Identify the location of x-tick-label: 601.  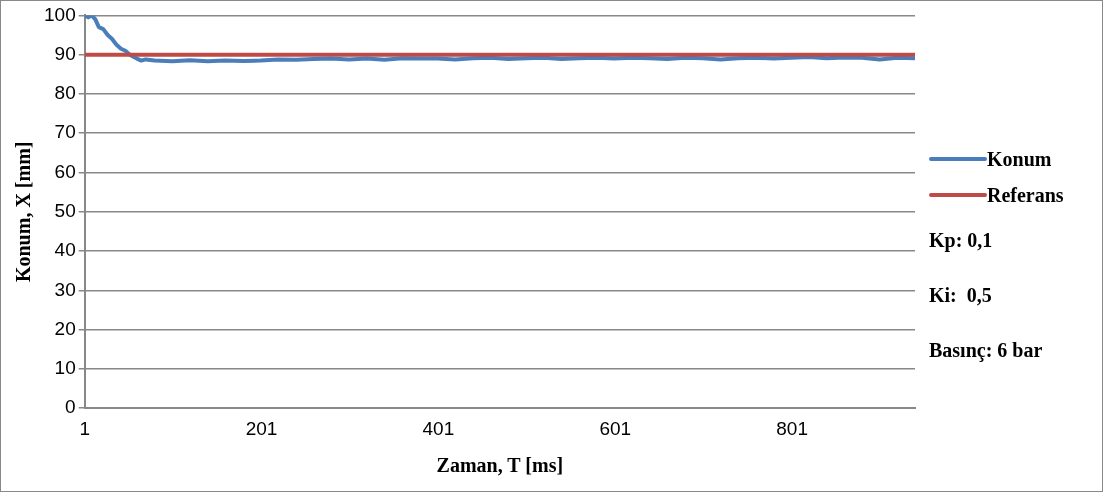
(615, 428).